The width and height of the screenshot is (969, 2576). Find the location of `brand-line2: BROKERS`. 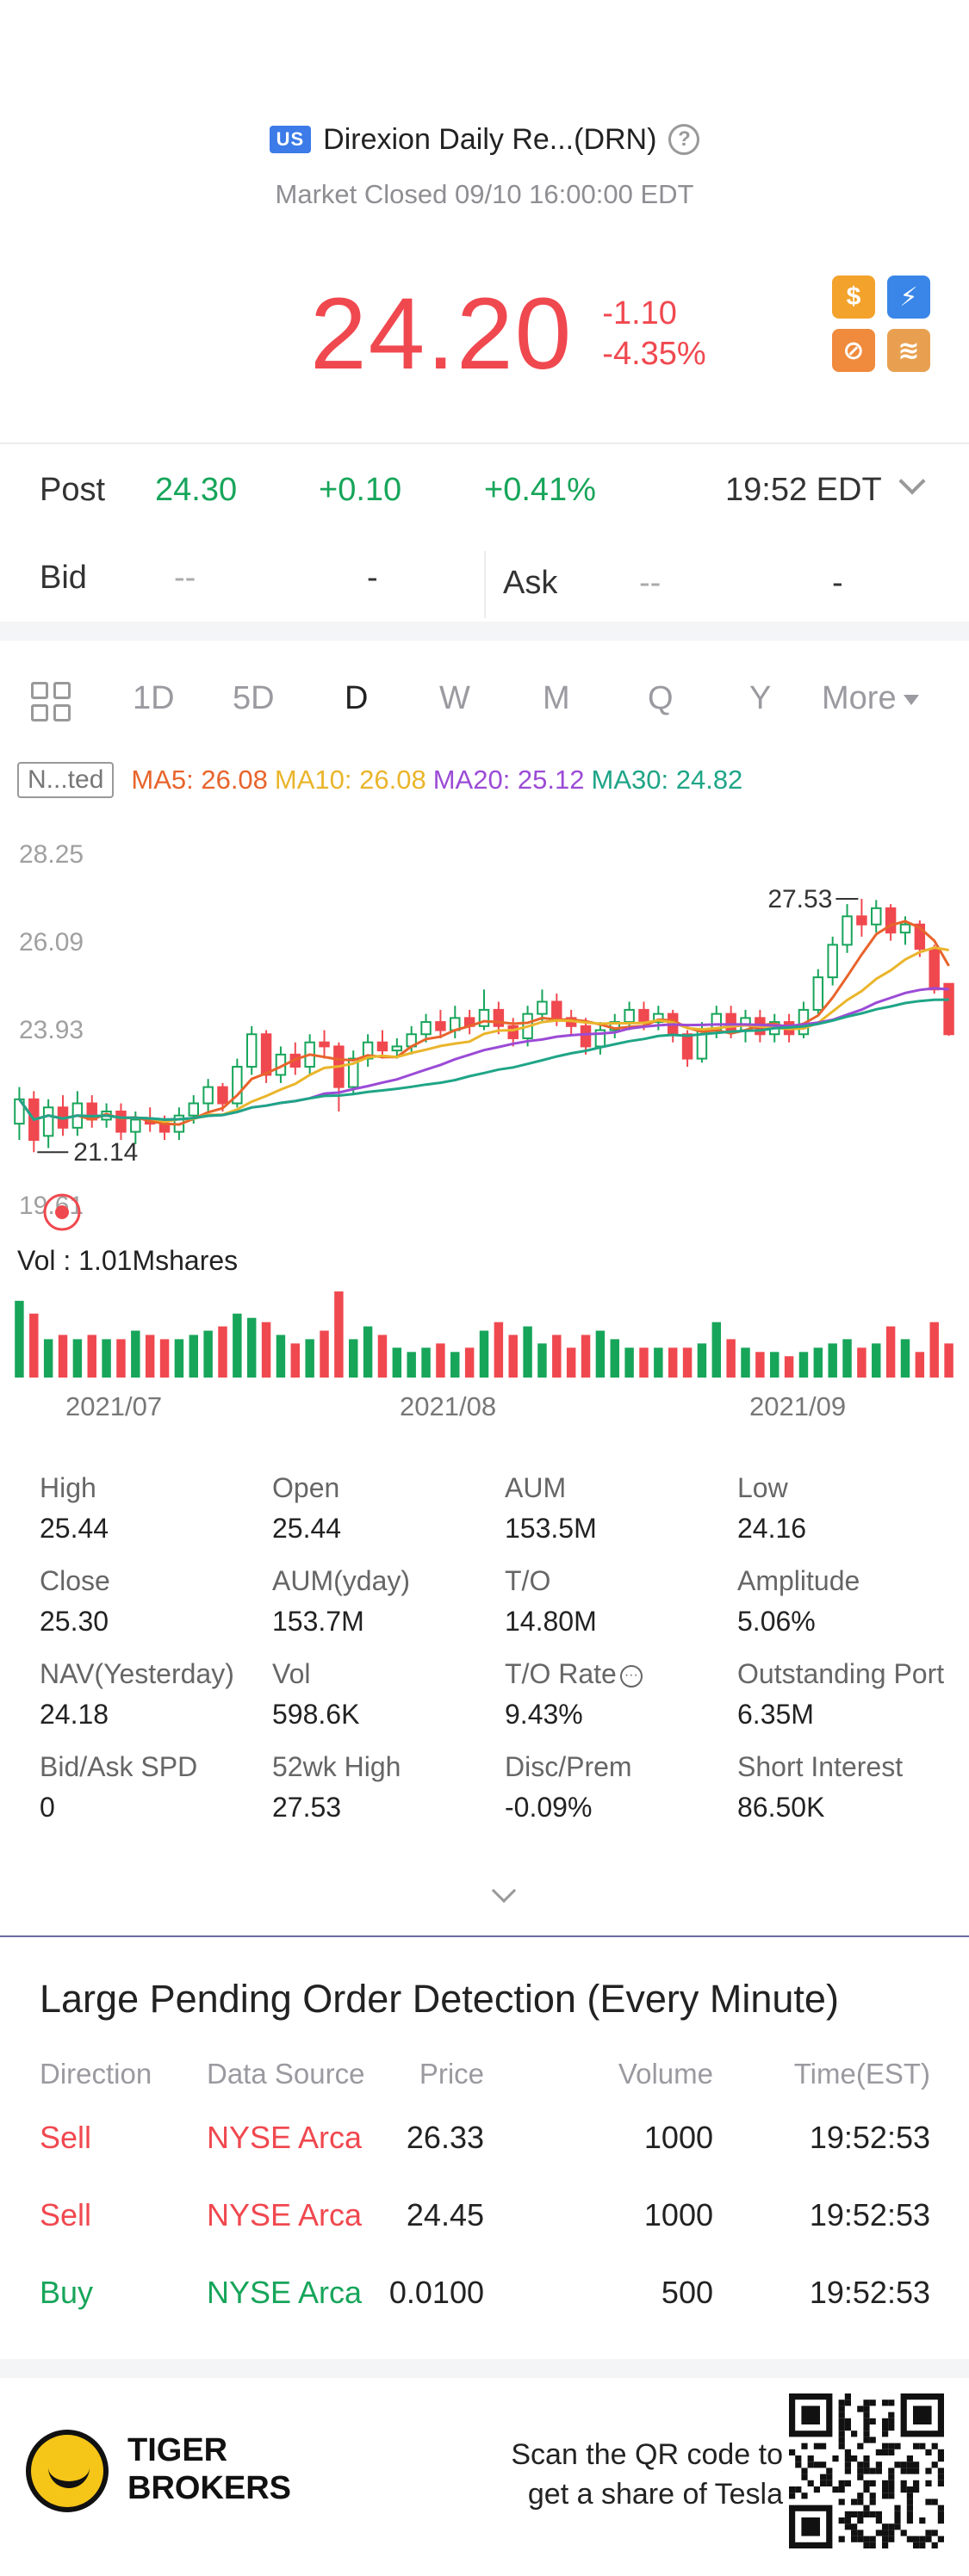

brand-line2: BROKERS is located at coordinates (209, 2488).